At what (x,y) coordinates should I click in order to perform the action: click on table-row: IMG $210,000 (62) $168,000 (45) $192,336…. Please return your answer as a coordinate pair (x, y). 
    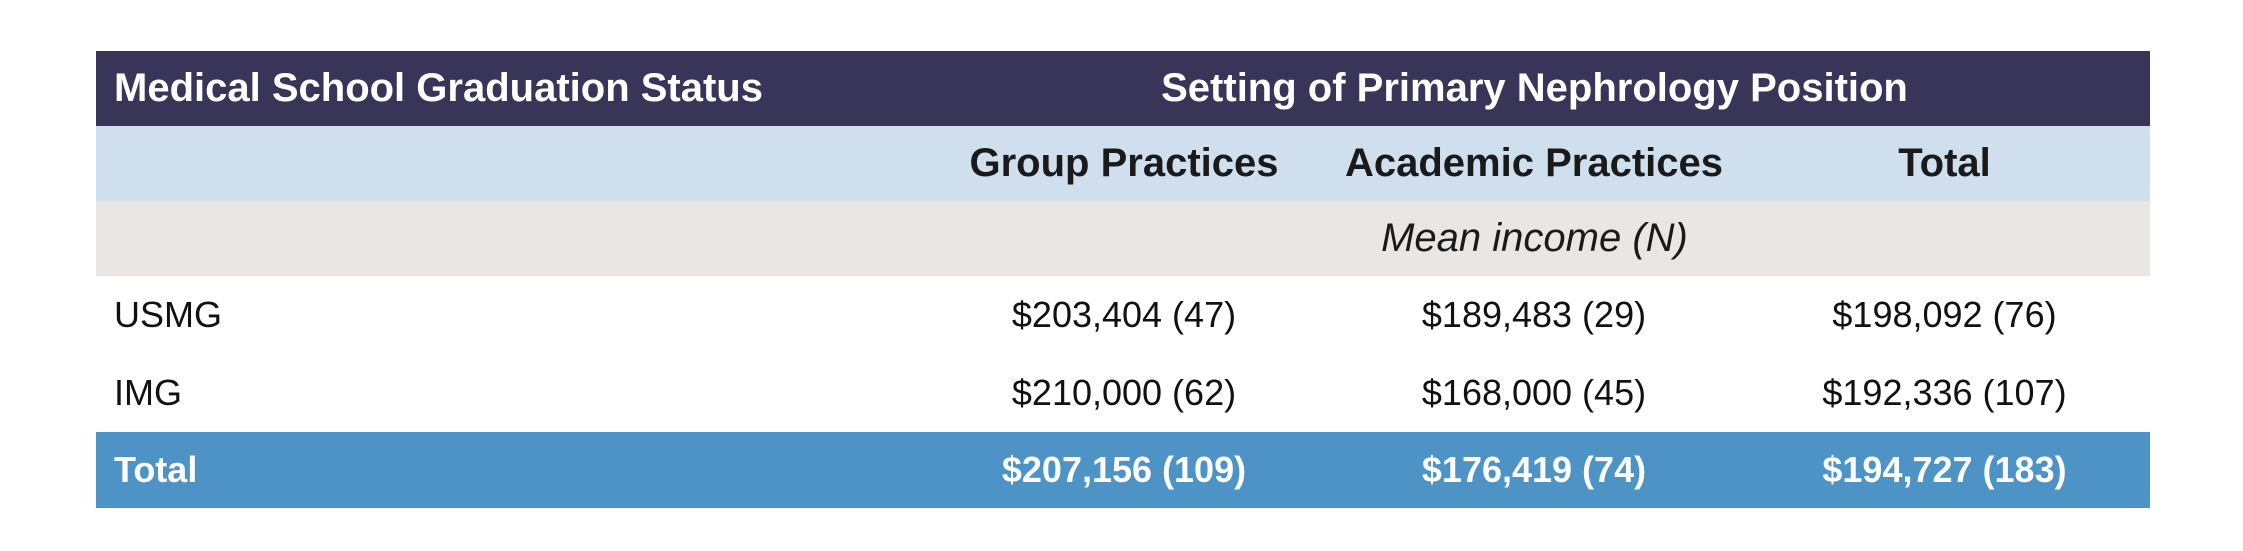
    Looking at the image, I should click on (1123, 393).